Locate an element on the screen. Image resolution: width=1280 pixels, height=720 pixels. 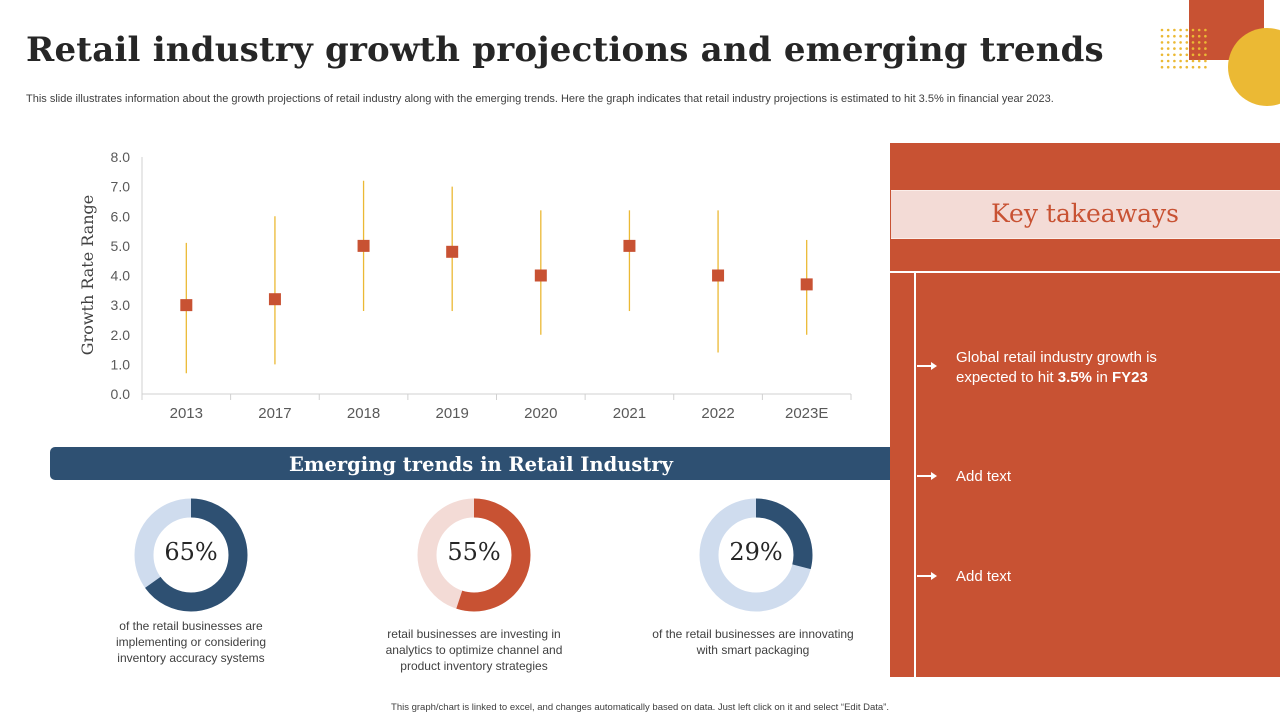
y-tick-label: 2.0 is located at coordinates (121, 335).